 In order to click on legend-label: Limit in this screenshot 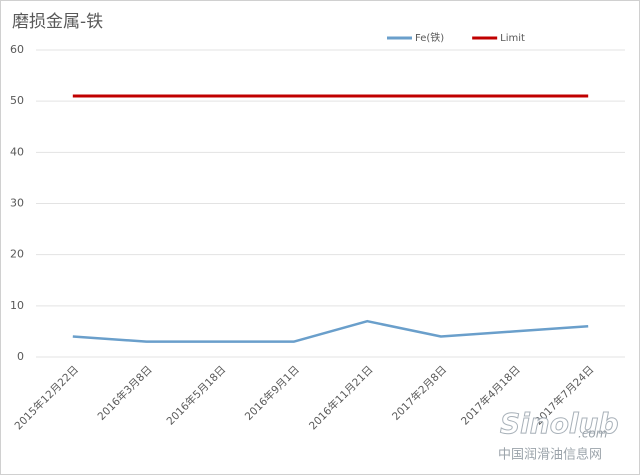, I will do `click(512, 38)`.